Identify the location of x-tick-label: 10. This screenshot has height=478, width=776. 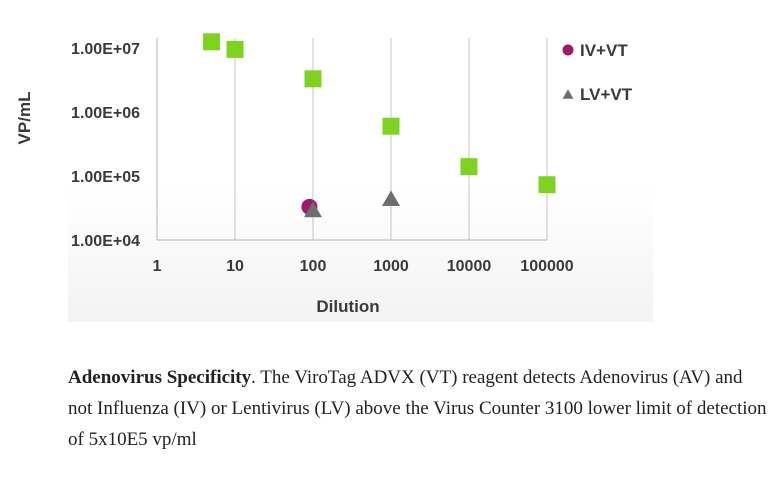
(235, 266).